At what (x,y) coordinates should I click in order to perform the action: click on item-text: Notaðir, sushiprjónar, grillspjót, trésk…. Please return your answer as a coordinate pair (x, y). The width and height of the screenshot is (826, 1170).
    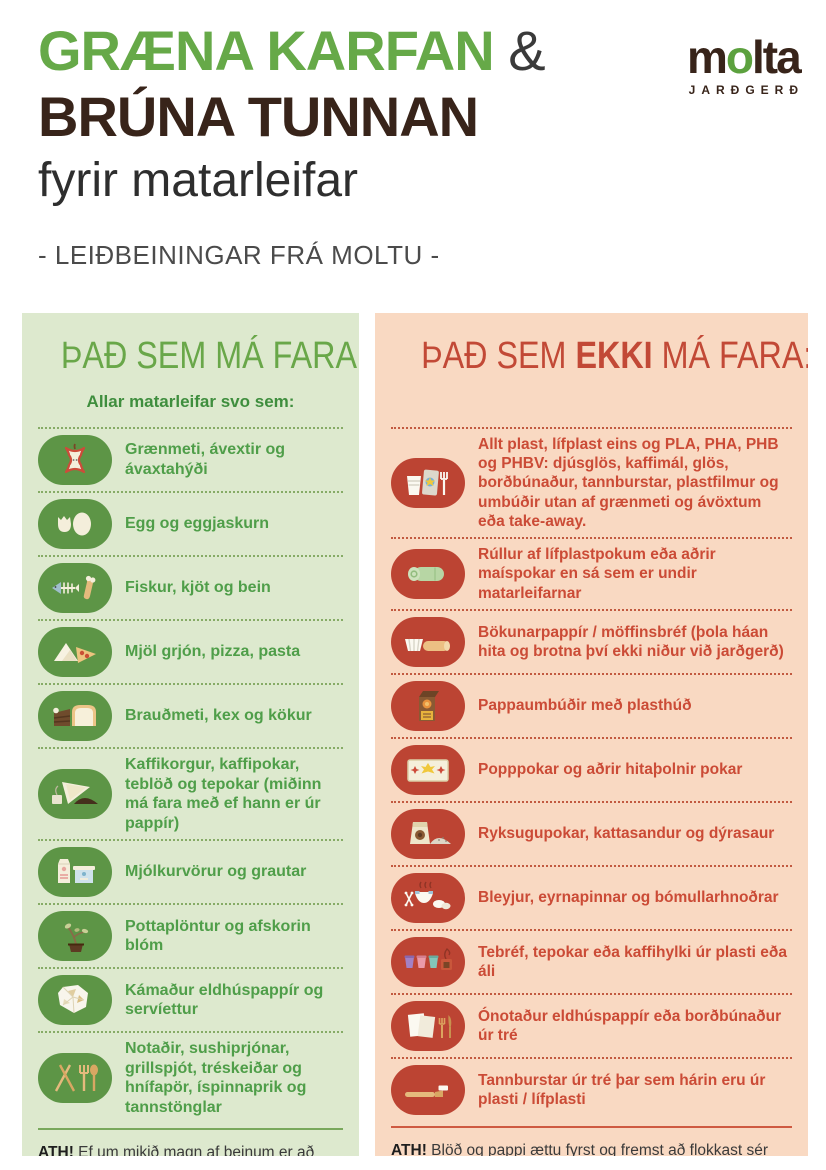
    Looking at the image, I should click on (218, 1078).